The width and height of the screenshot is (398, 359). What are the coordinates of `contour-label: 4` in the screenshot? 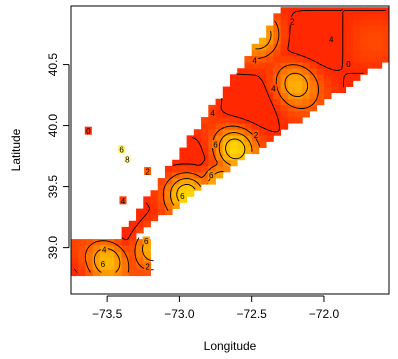 It's located at (331, 40).